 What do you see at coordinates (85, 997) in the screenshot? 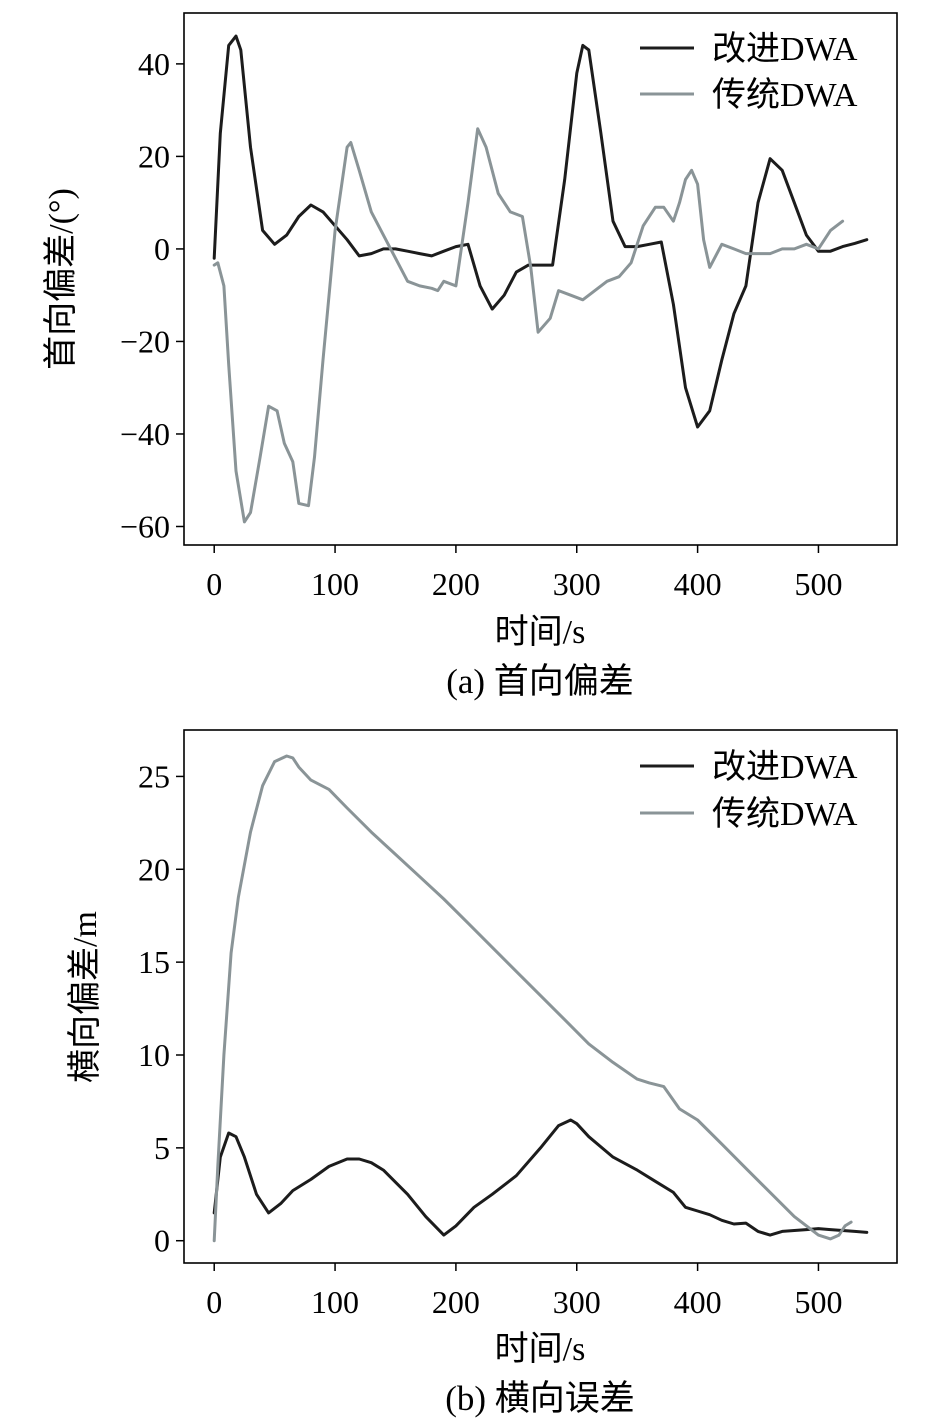
I see `y-axis-label-b: 横向偏差/m` at bounding box center [85, 997].